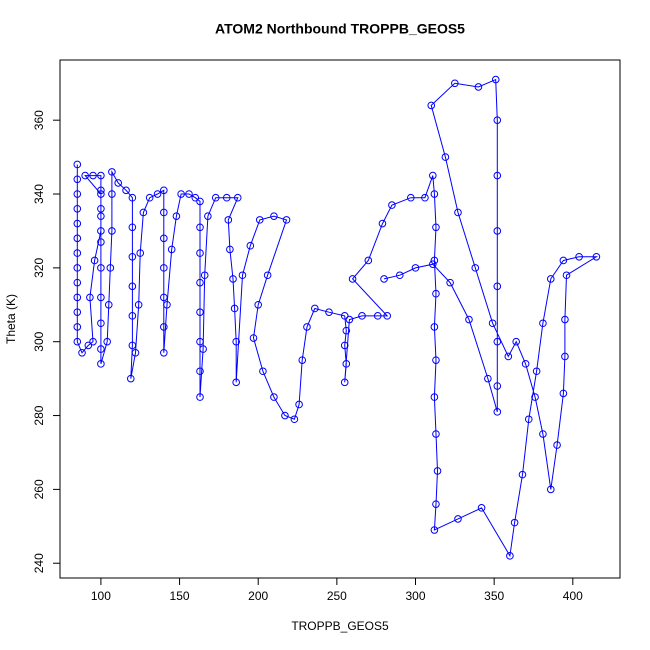 Image resolution: width=650 pixels, height=650 pixels. I want to click on y-tick-label: 240, so click(39, 563).